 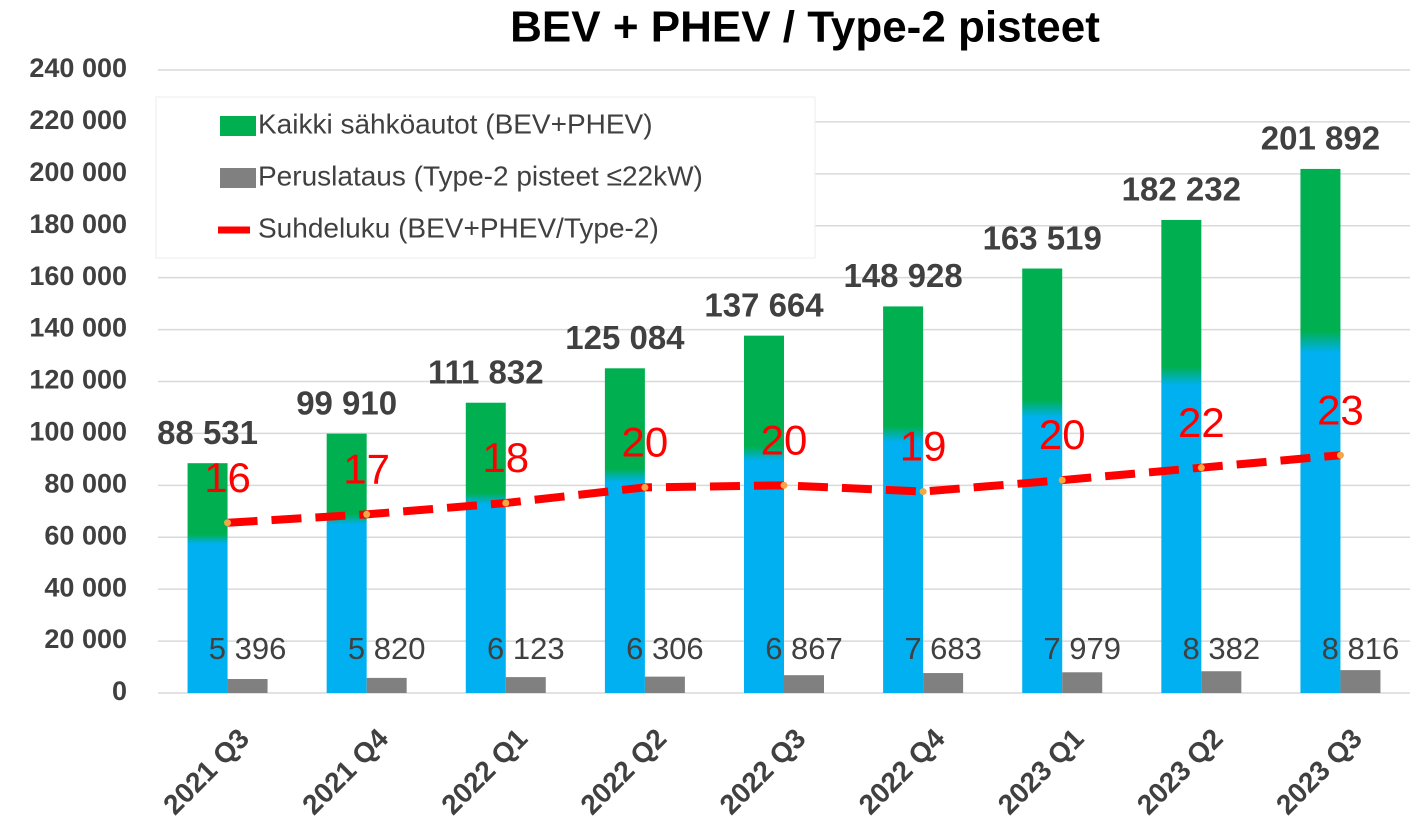 I want to click on ratio-label: 23, so click(x=1340, y=409).